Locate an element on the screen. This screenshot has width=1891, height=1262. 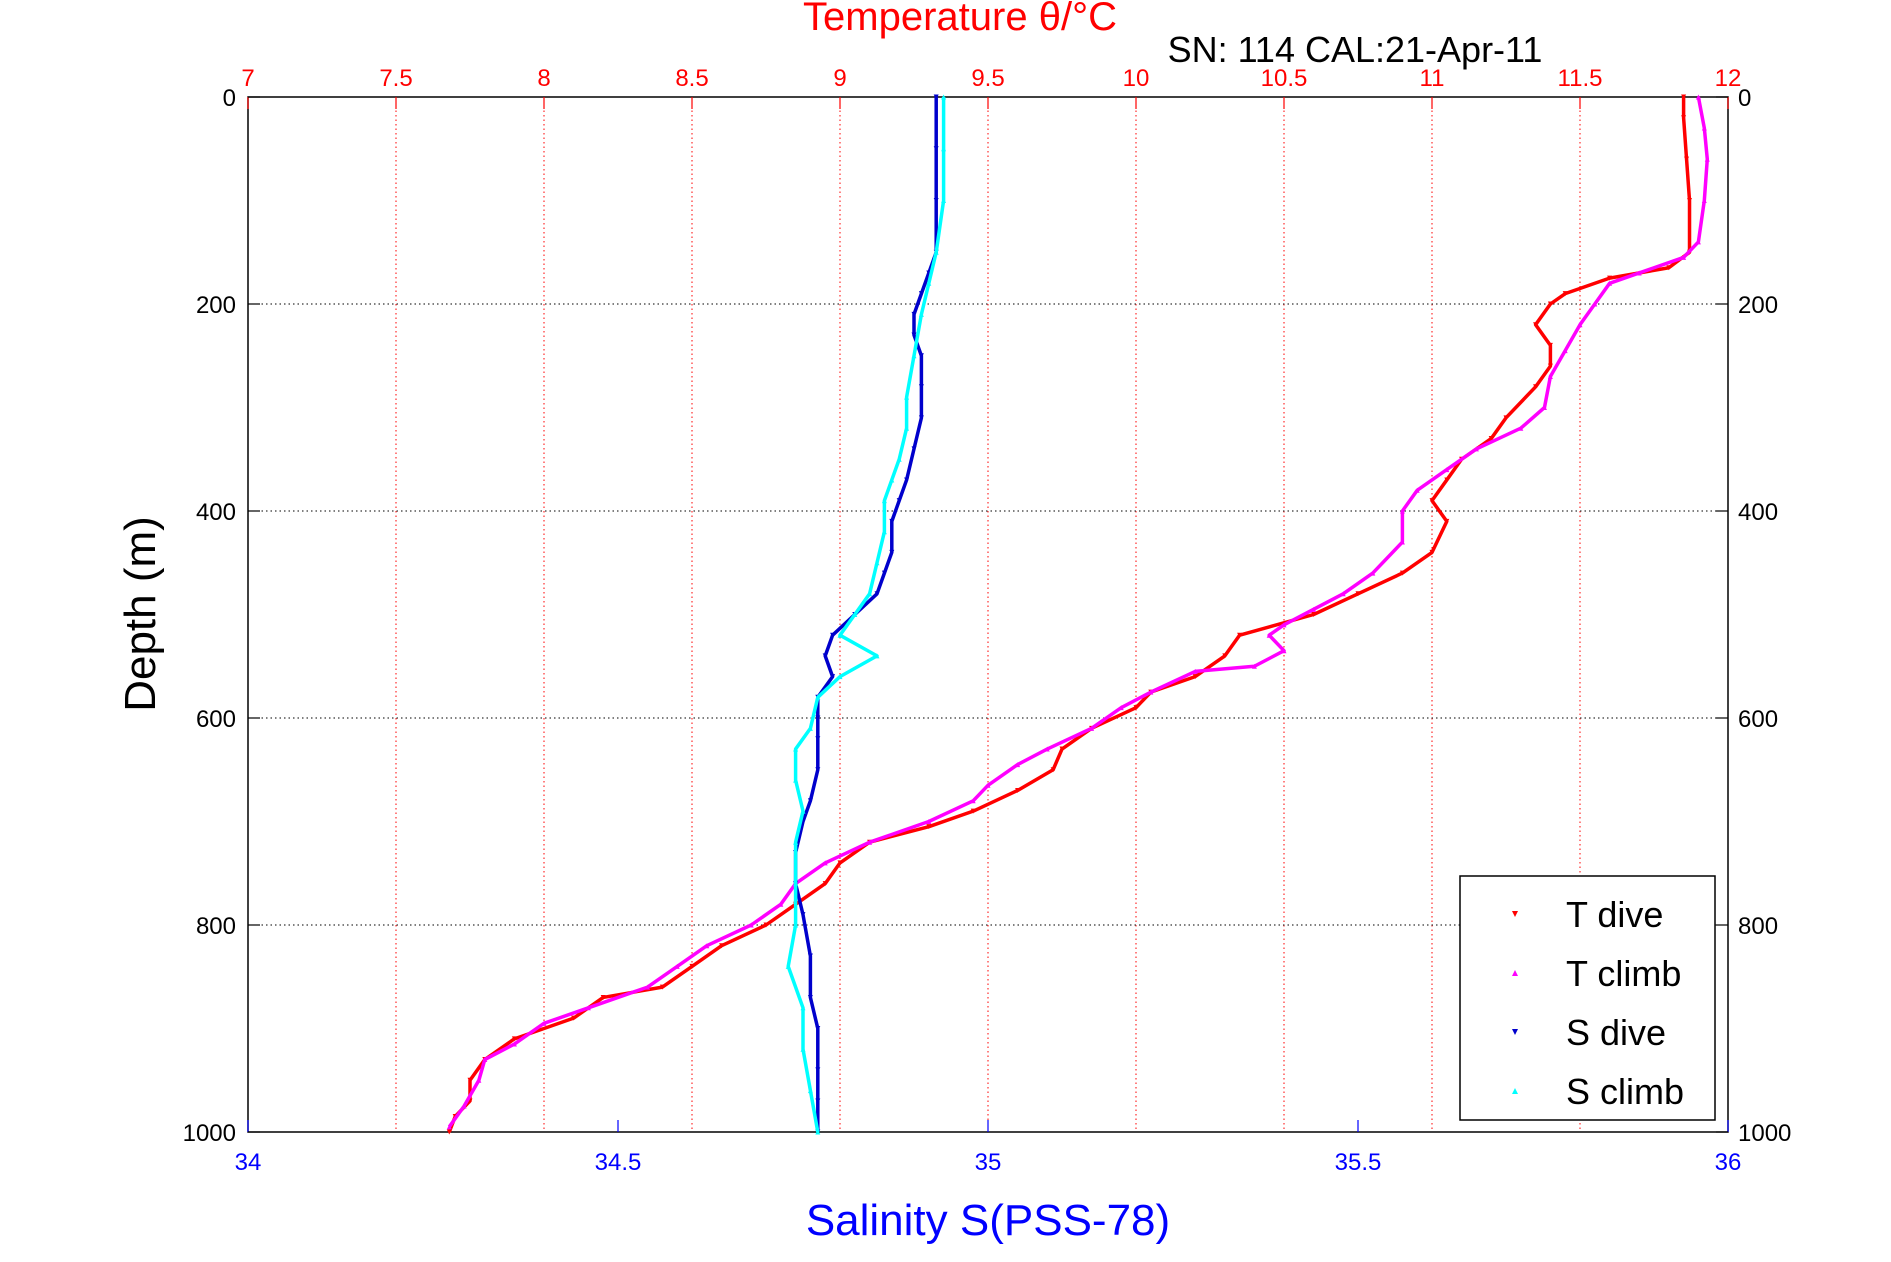
depth-axis-ticks-left: 0 200 400 600 800 1000 is located at coordinates (221, 616).